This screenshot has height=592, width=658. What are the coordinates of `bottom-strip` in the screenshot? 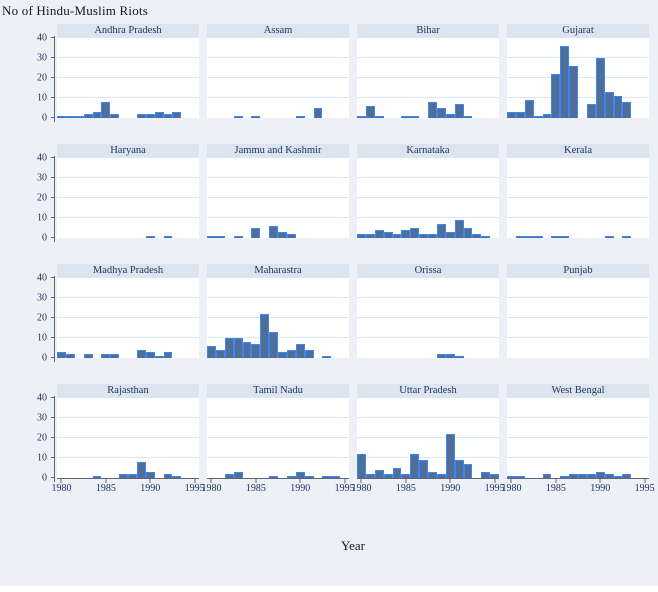 It's located at (329, 589).